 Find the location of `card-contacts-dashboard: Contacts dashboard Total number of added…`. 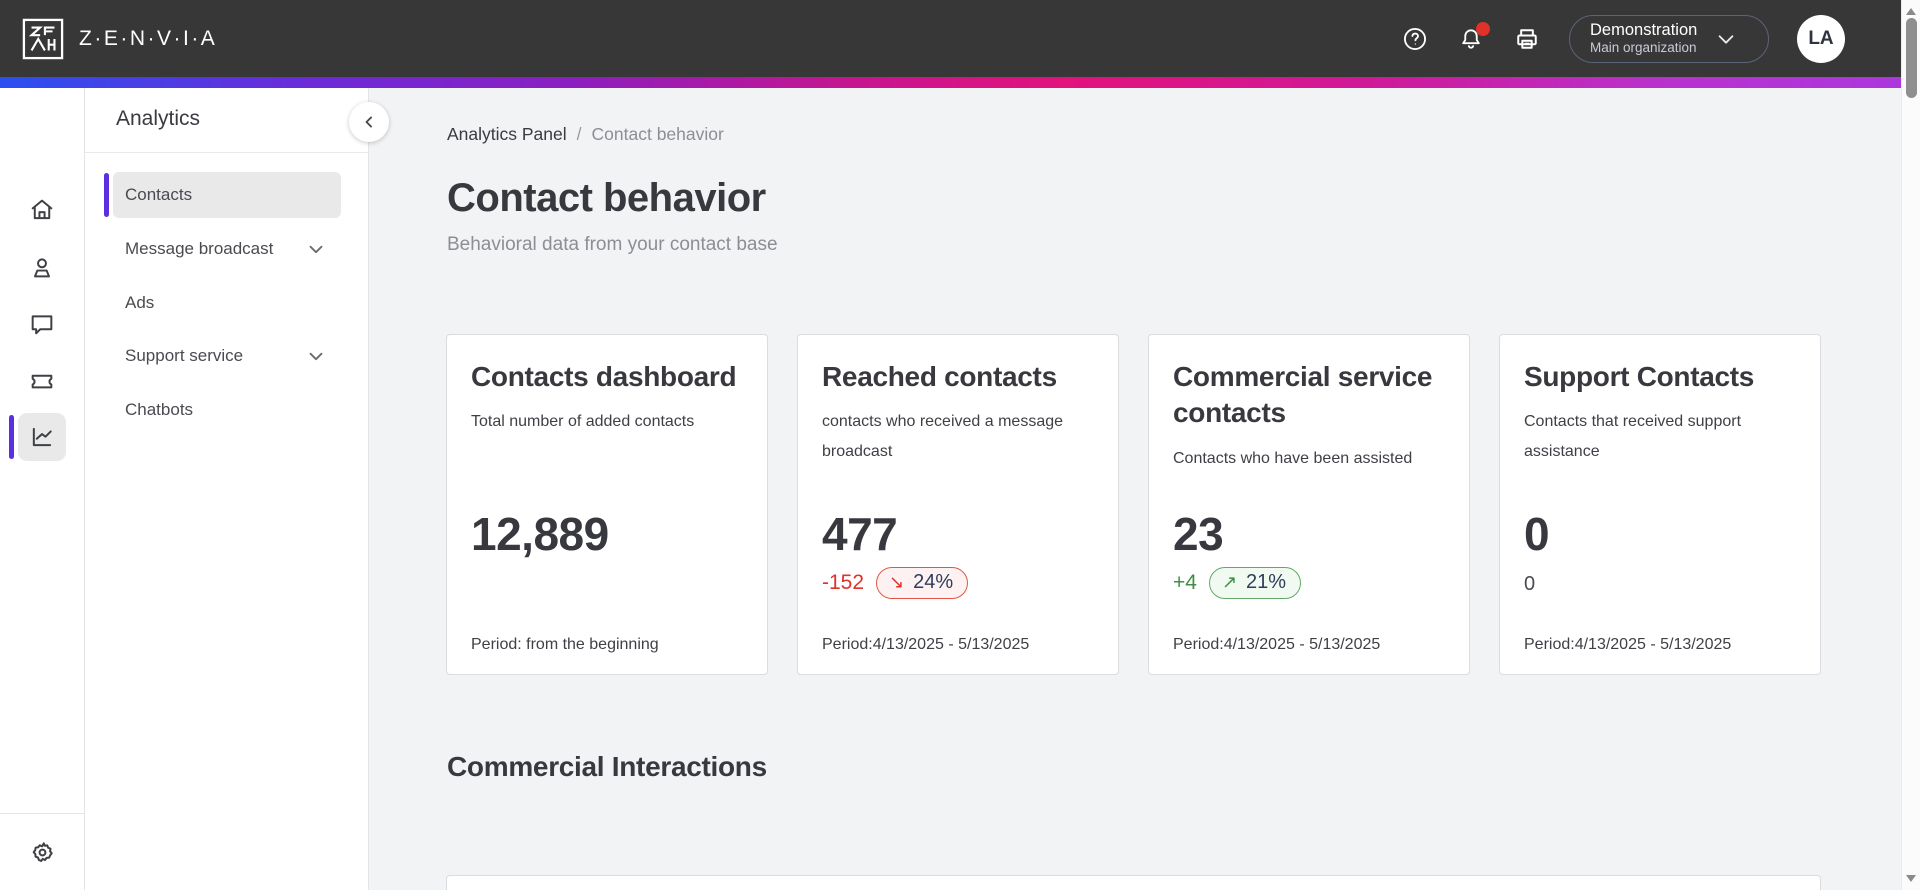

card-contacts-dashboard: Contacts dashboard Total number of added… is located at coordinates (607, 504).